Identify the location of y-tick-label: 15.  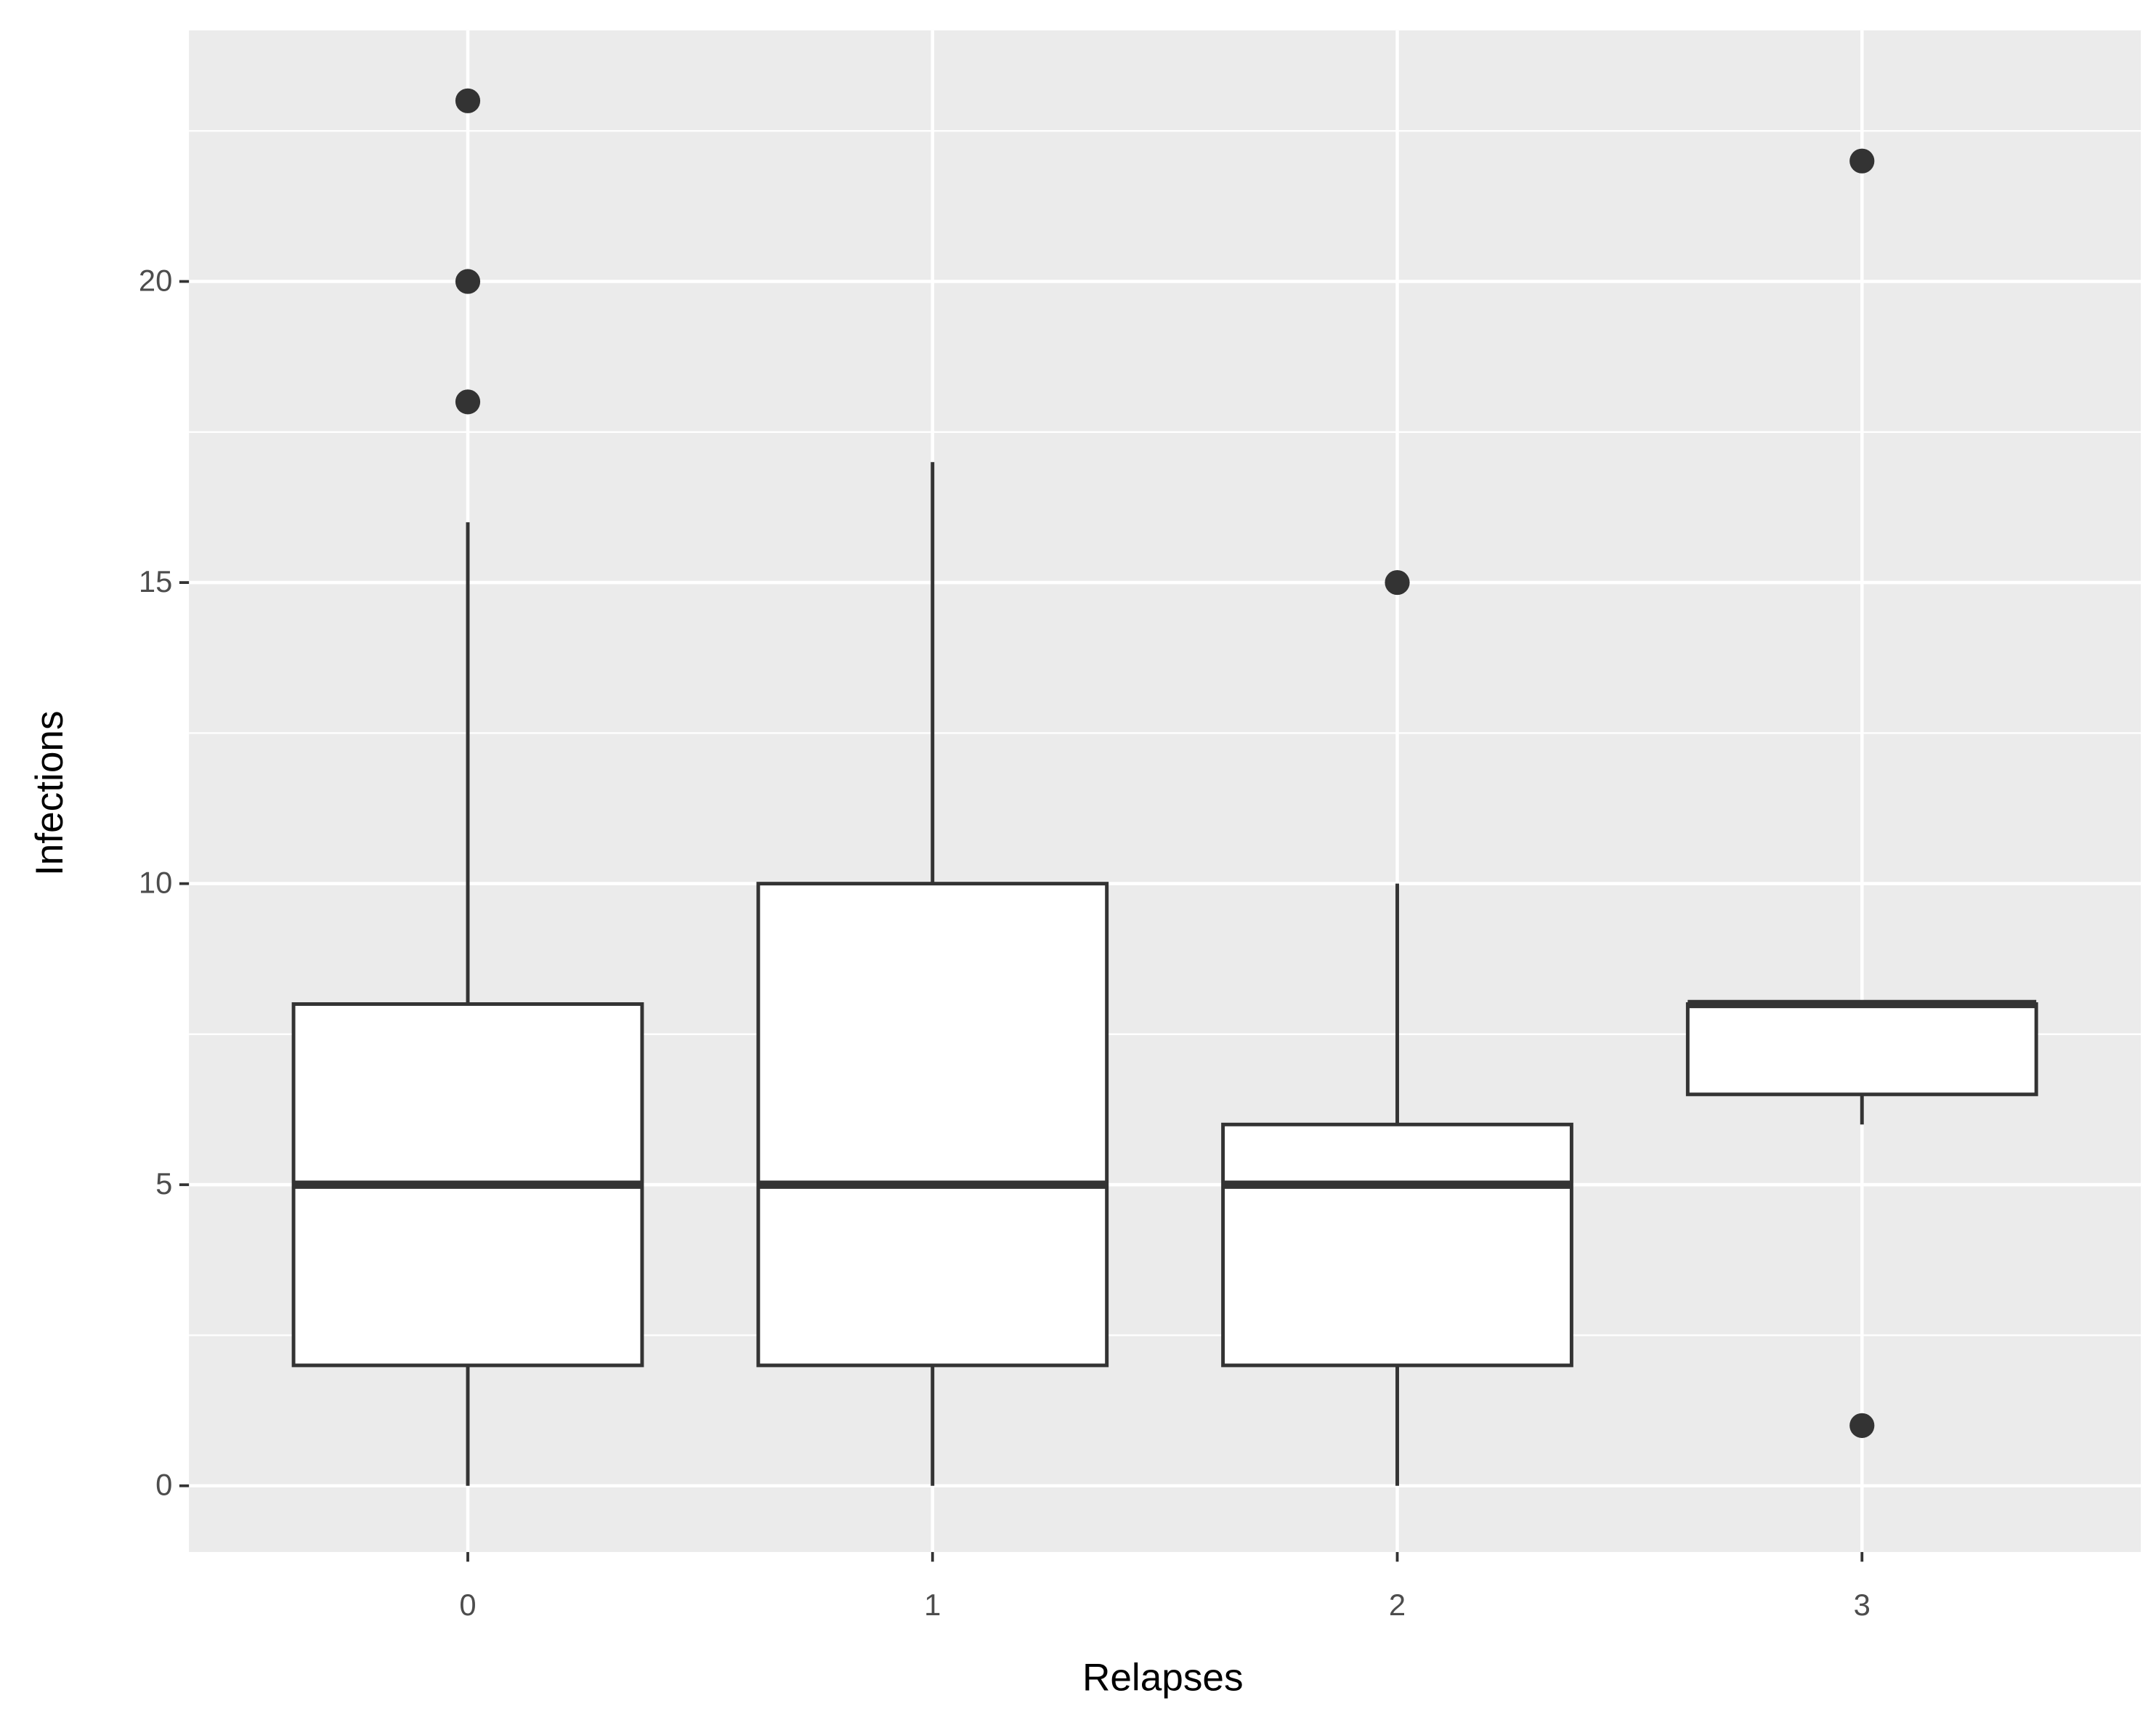
(155, 581).